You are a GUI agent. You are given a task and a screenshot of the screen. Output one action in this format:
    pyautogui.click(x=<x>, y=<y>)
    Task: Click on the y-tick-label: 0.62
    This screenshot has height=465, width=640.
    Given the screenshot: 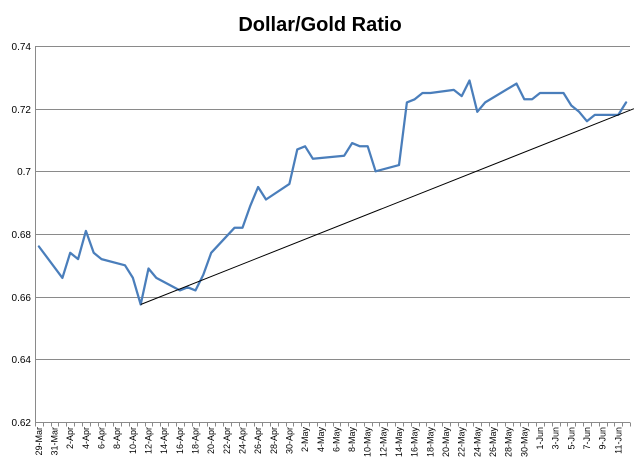 What is the action you would take?
    pyautogui.click(x=22, y=423)
    